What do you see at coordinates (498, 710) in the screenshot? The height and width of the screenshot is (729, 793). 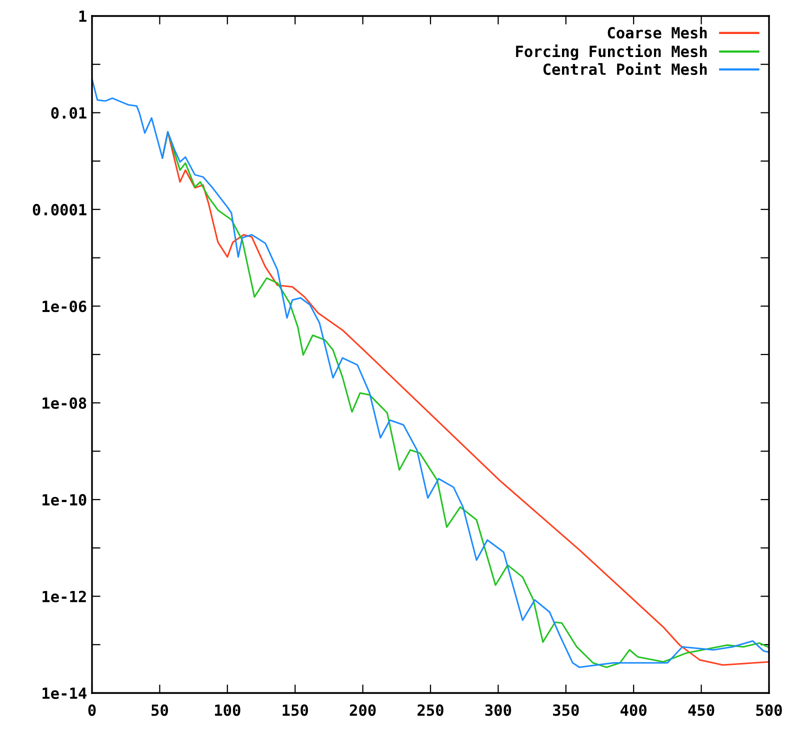 I see `x-tick-label: 300` at bounding box center [498, 710].